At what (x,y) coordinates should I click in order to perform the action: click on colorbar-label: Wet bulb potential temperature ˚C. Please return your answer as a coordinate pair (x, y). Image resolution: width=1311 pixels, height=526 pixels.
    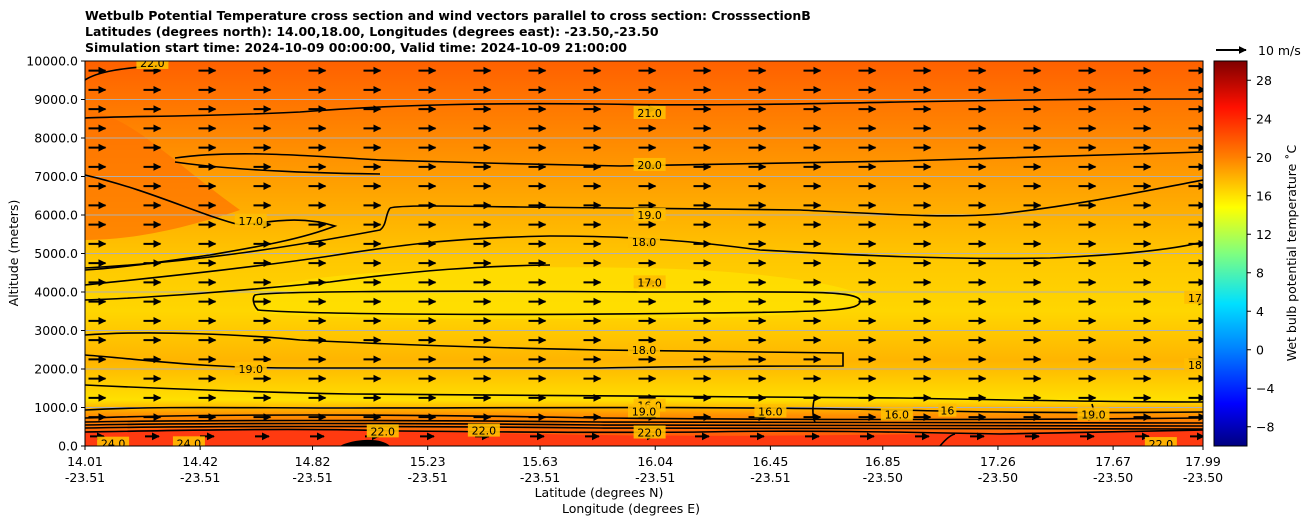
    Looking at the image, I should click on (1291, 252).